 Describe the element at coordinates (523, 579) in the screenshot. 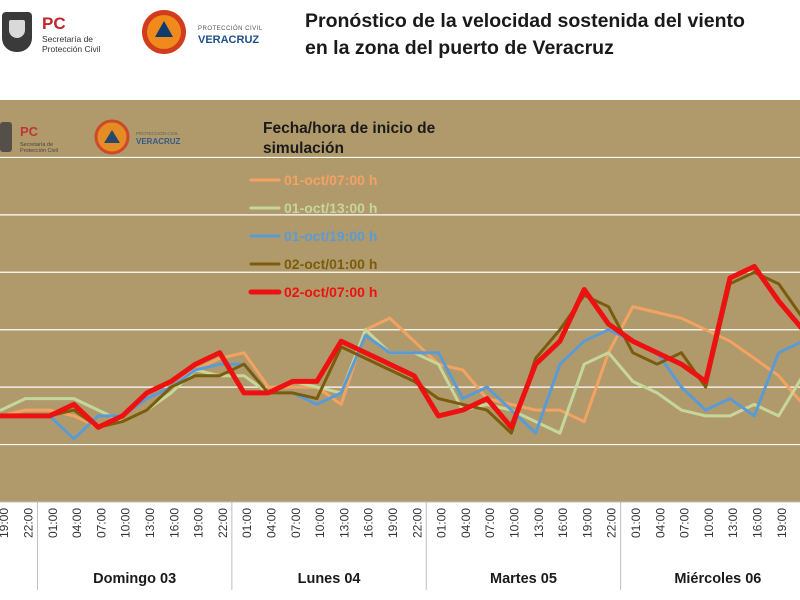

I see `day-label: Martes 05` at that location.